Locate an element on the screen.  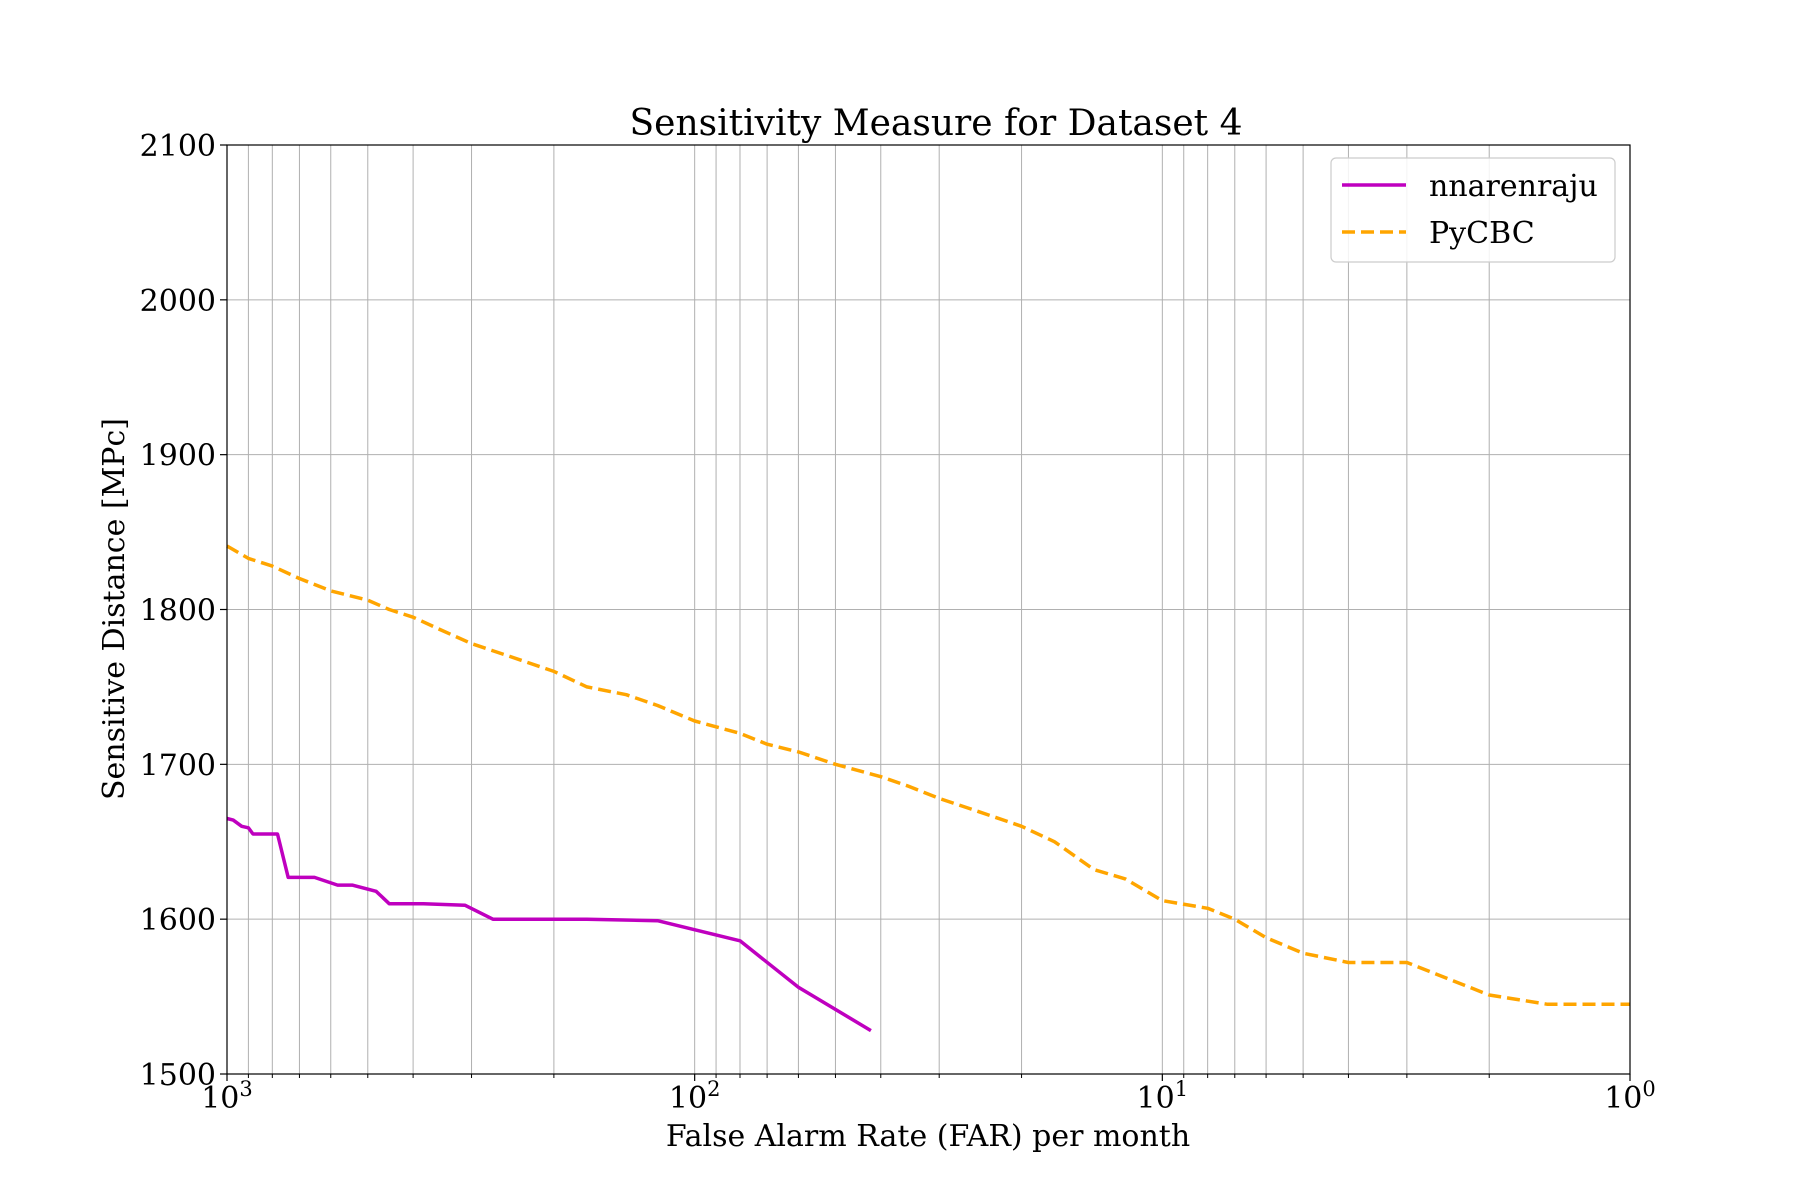
y-tick-label: 1500 is located at coordinates (178, 1075).